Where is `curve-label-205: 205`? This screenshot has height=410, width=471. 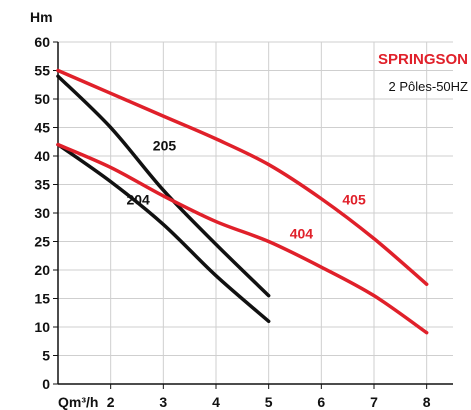 curve-label-205: 205 is located at coordinates (165, 145).